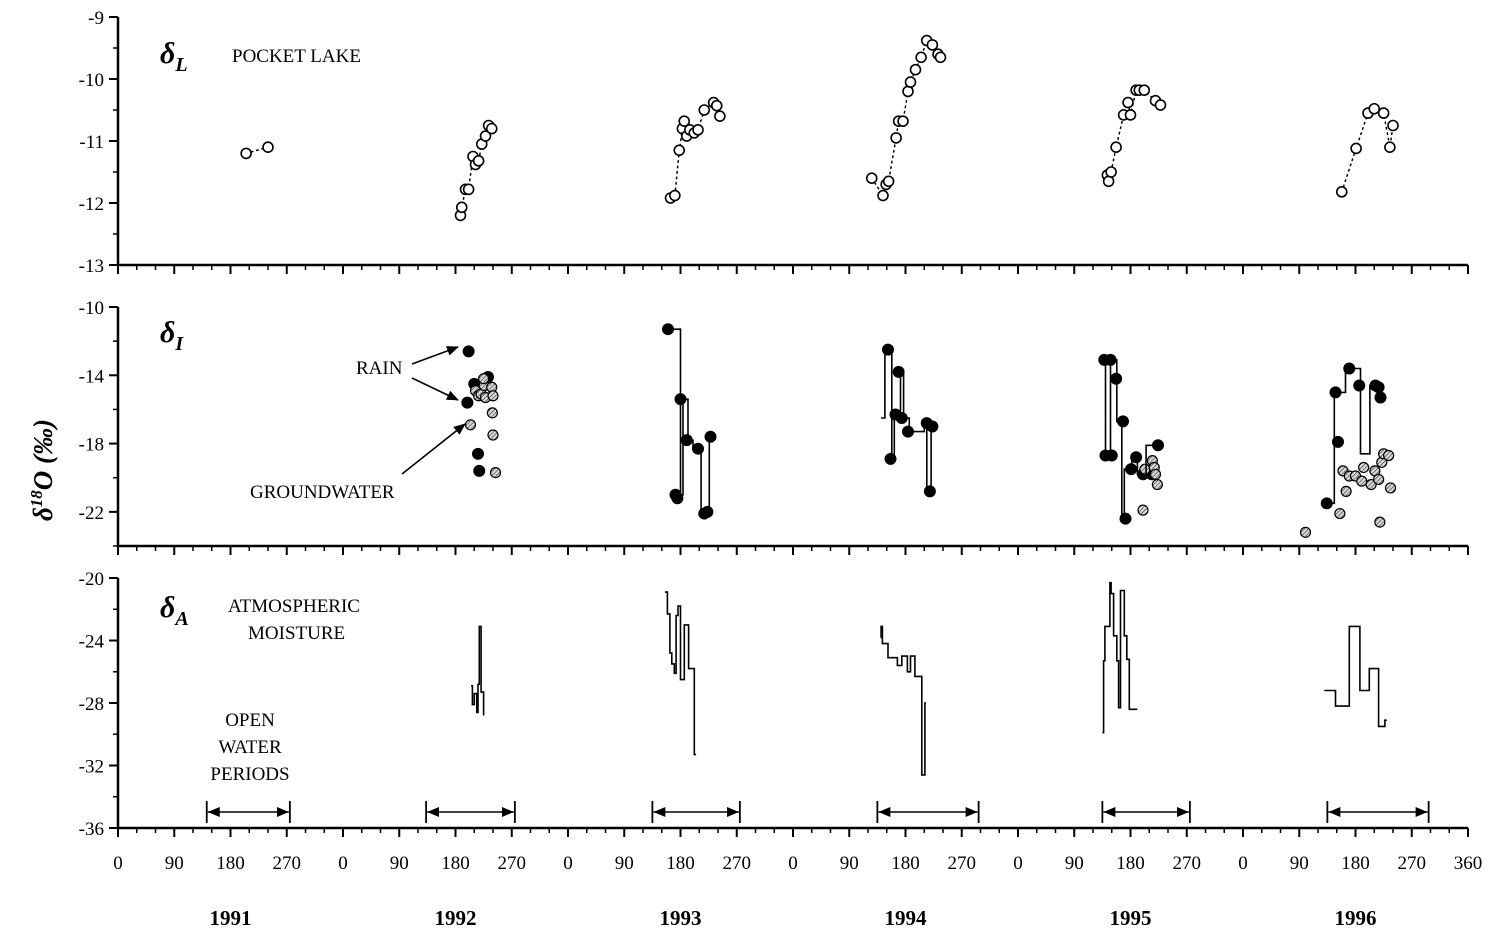 The image size is (1496, 933). Describe the element at coordinates (91, 445) in the screenshot. I see `y-tick-label-input: -18` at that location.